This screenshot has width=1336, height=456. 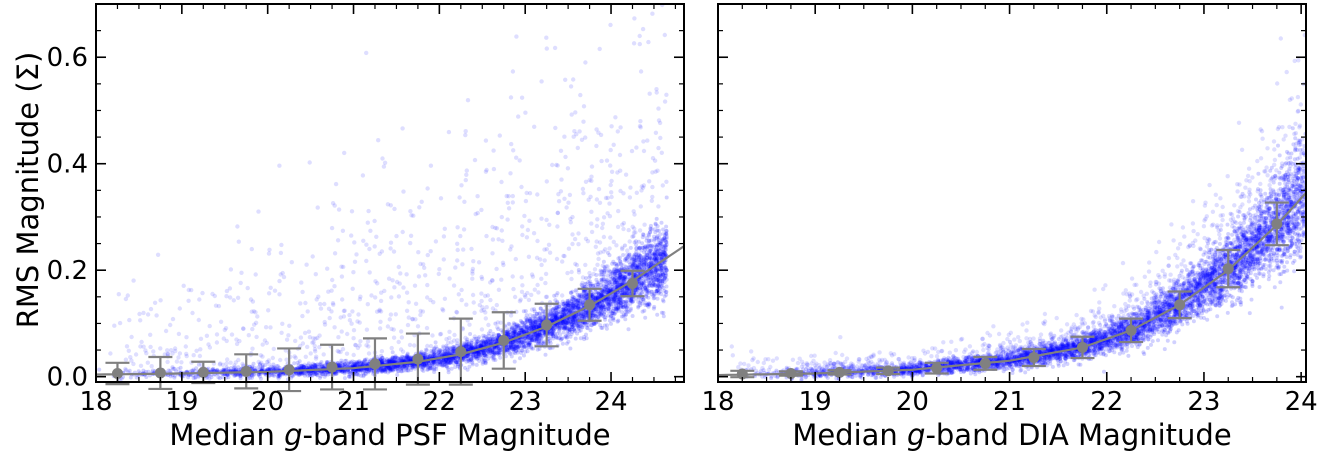 What do you see at coordinates (1011, 435) in the screenshot?
I see `x-axis-title-dia: Median g-band DIA Magnitude` at bounding box center [1011, 435].